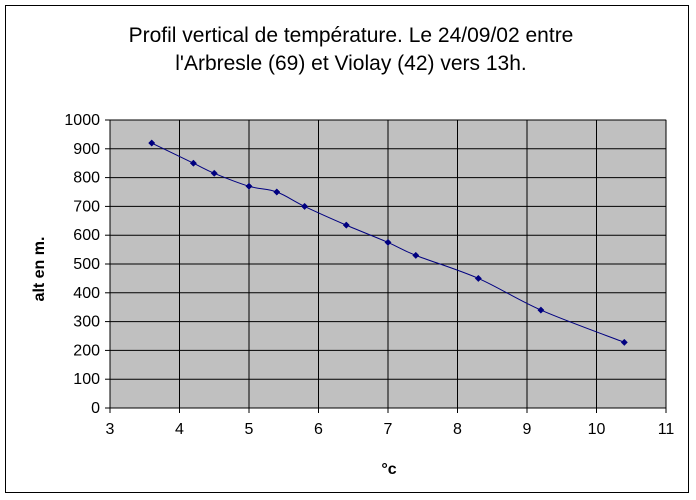  What do you see at coordinates (95, 408) in the screenshot?
I see `y-tick-label: 0` at bounding box center [95, 408].